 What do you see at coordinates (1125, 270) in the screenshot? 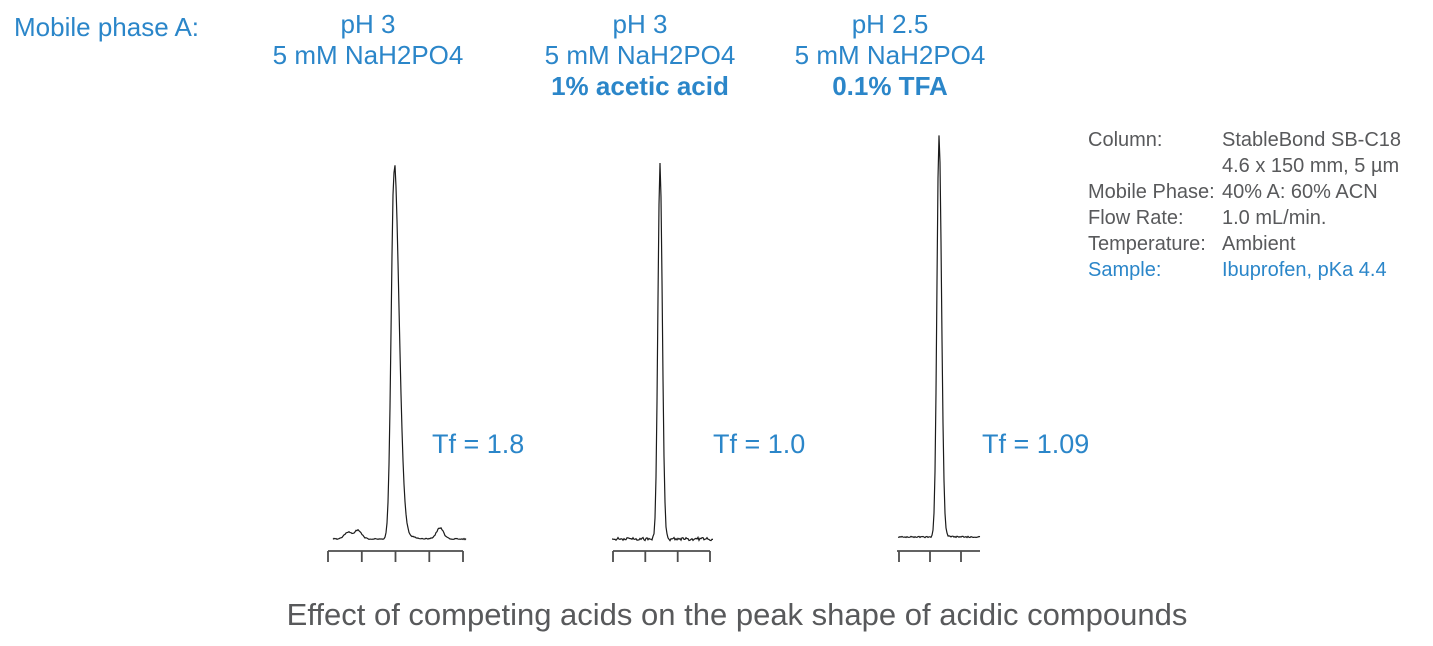
I see `method-label: Sample:` at bounding box center [1125, 270].